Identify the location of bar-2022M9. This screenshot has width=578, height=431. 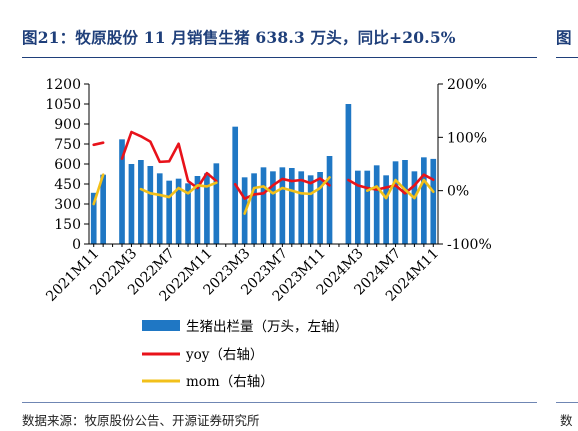
(188, 213).